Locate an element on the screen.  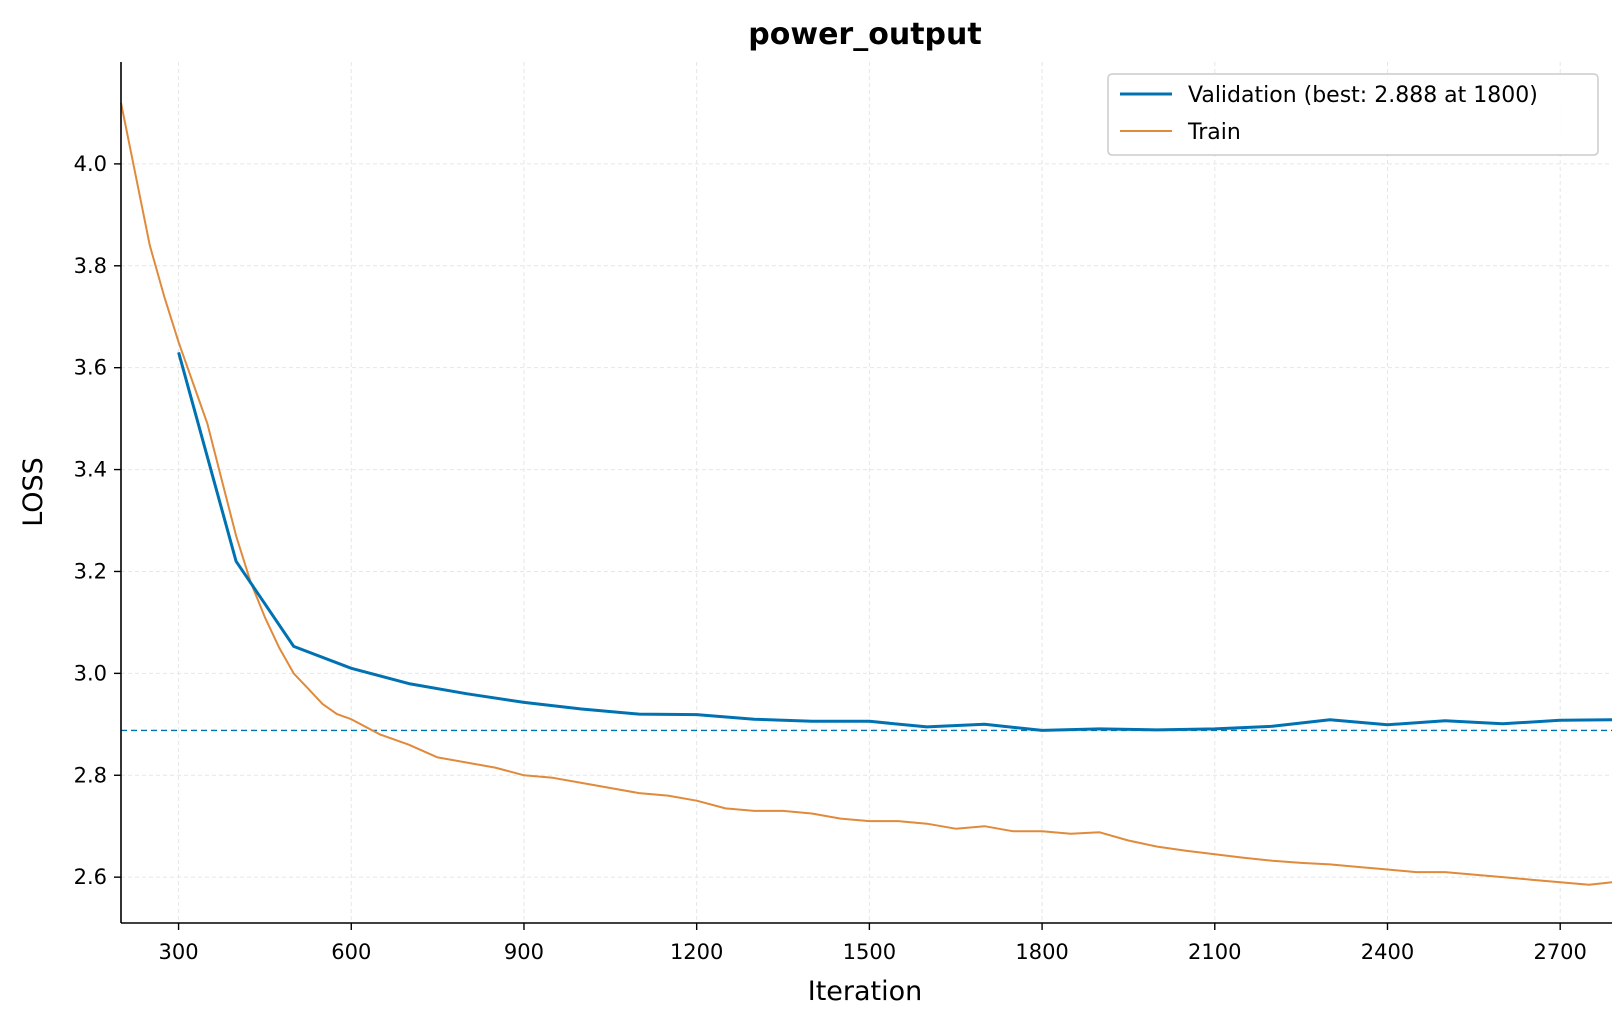
legend-box is located at coordinates (1353, 114).